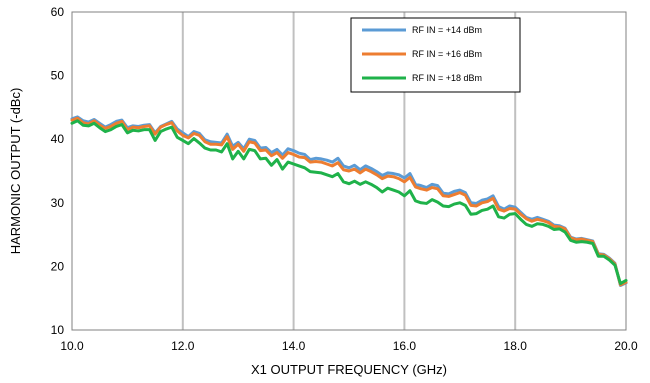 The image size is (650, 383). Describe the element at coordinates (405, 346) in the screenshot. I see `x-tick-label: 16.0` at that location.